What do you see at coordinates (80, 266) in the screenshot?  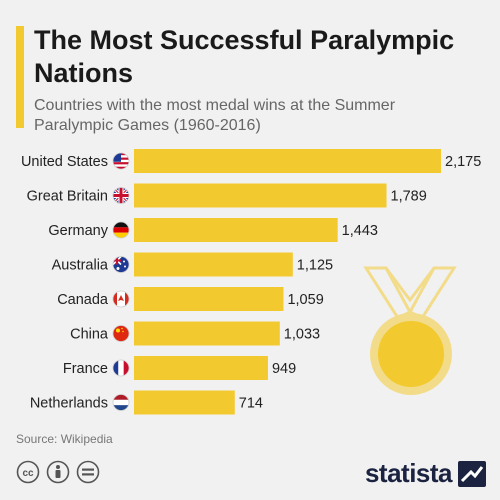 I see `category-label: Australia` at bounding box center [80, 266].